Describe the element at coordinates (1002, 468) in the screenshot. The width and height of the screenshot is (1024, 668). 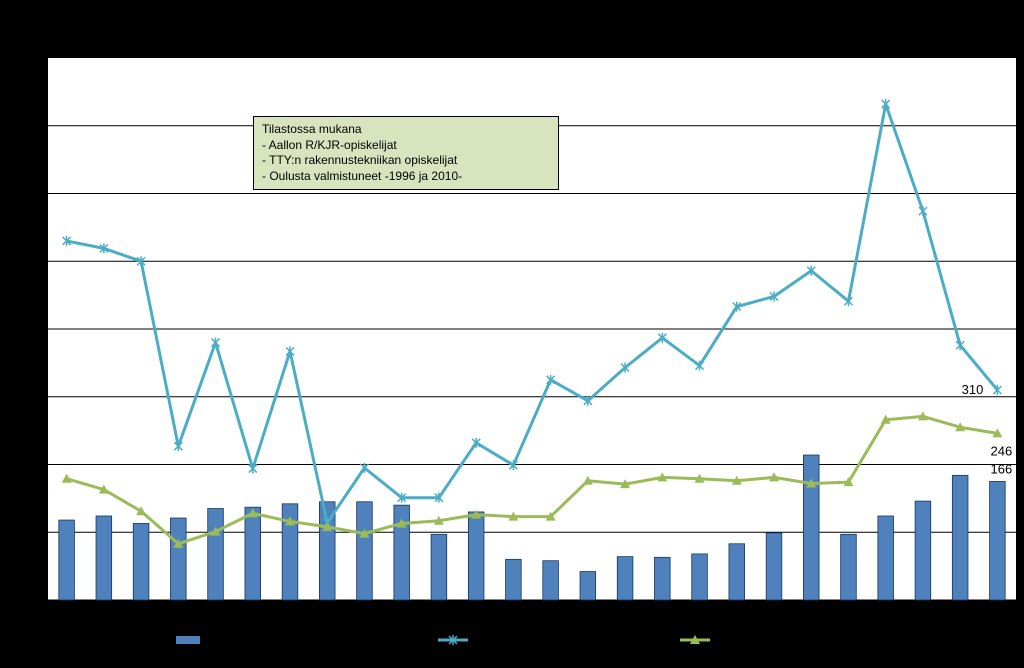
I see `end-label-bars: 166` at that location.